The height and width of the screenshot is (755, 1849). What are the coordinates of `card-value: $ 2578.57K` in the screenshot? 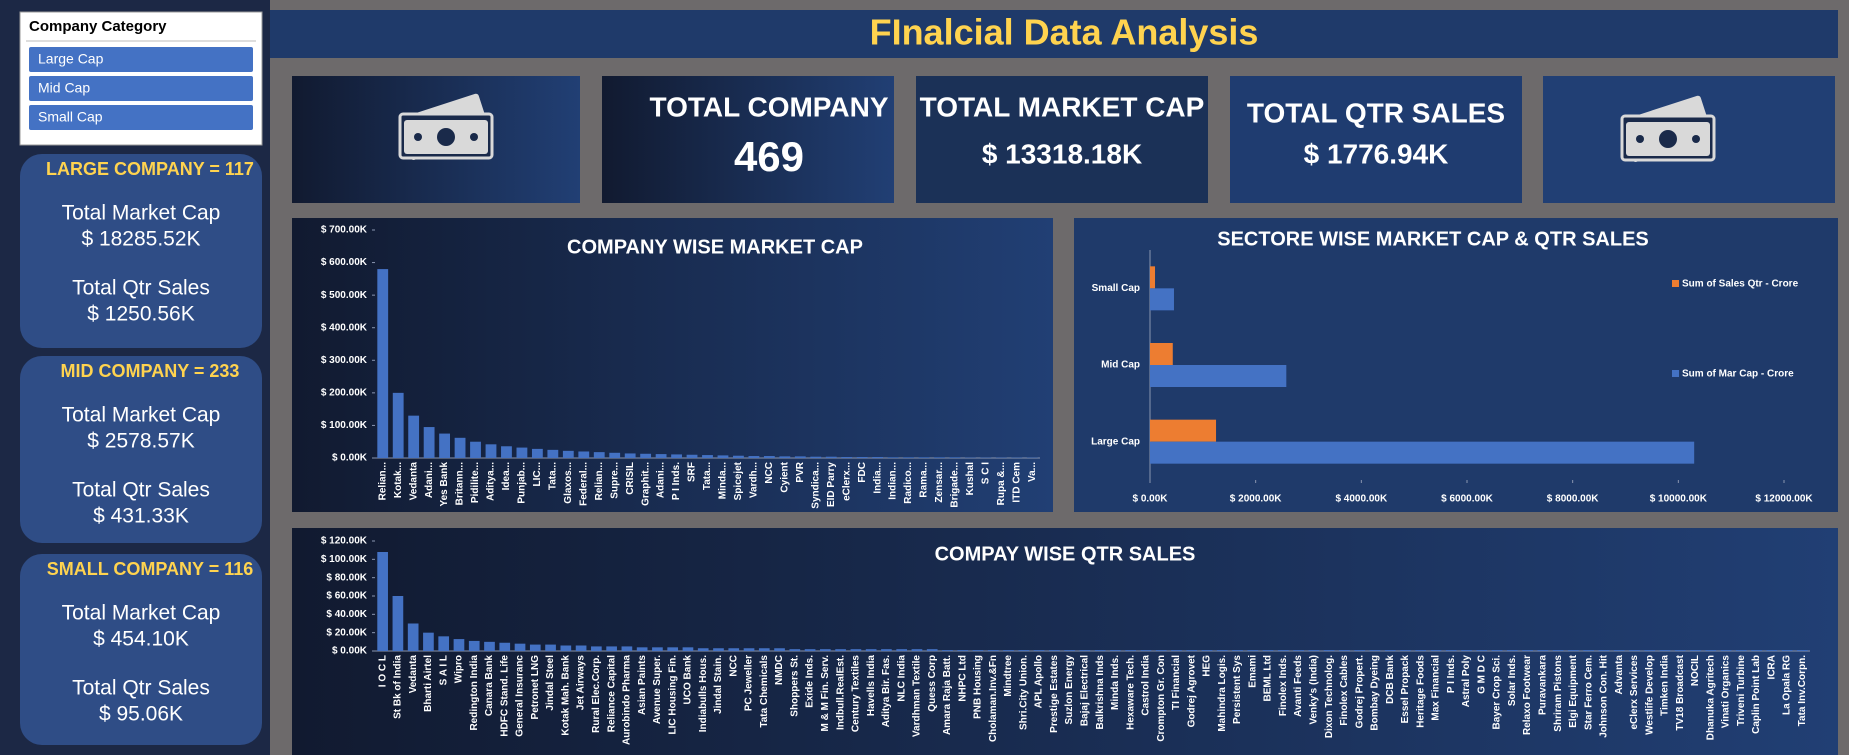 It's located at (140, 441).